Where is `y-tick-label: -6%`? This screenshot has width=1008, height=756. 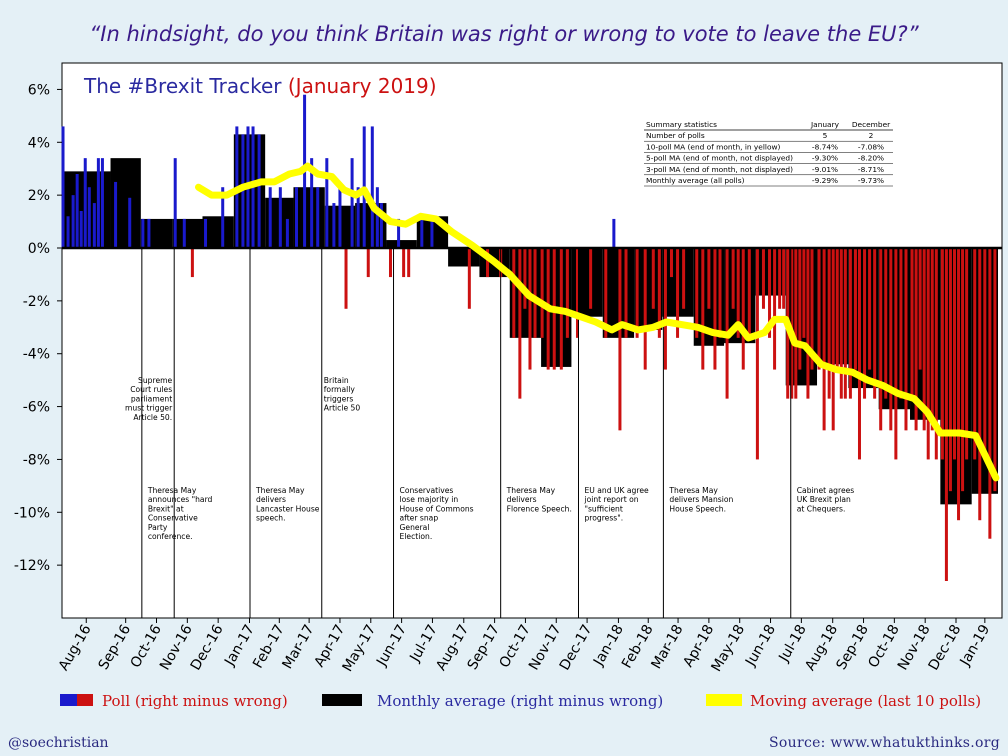 y-tick-label: -6% is located at coordinates (36, 408).